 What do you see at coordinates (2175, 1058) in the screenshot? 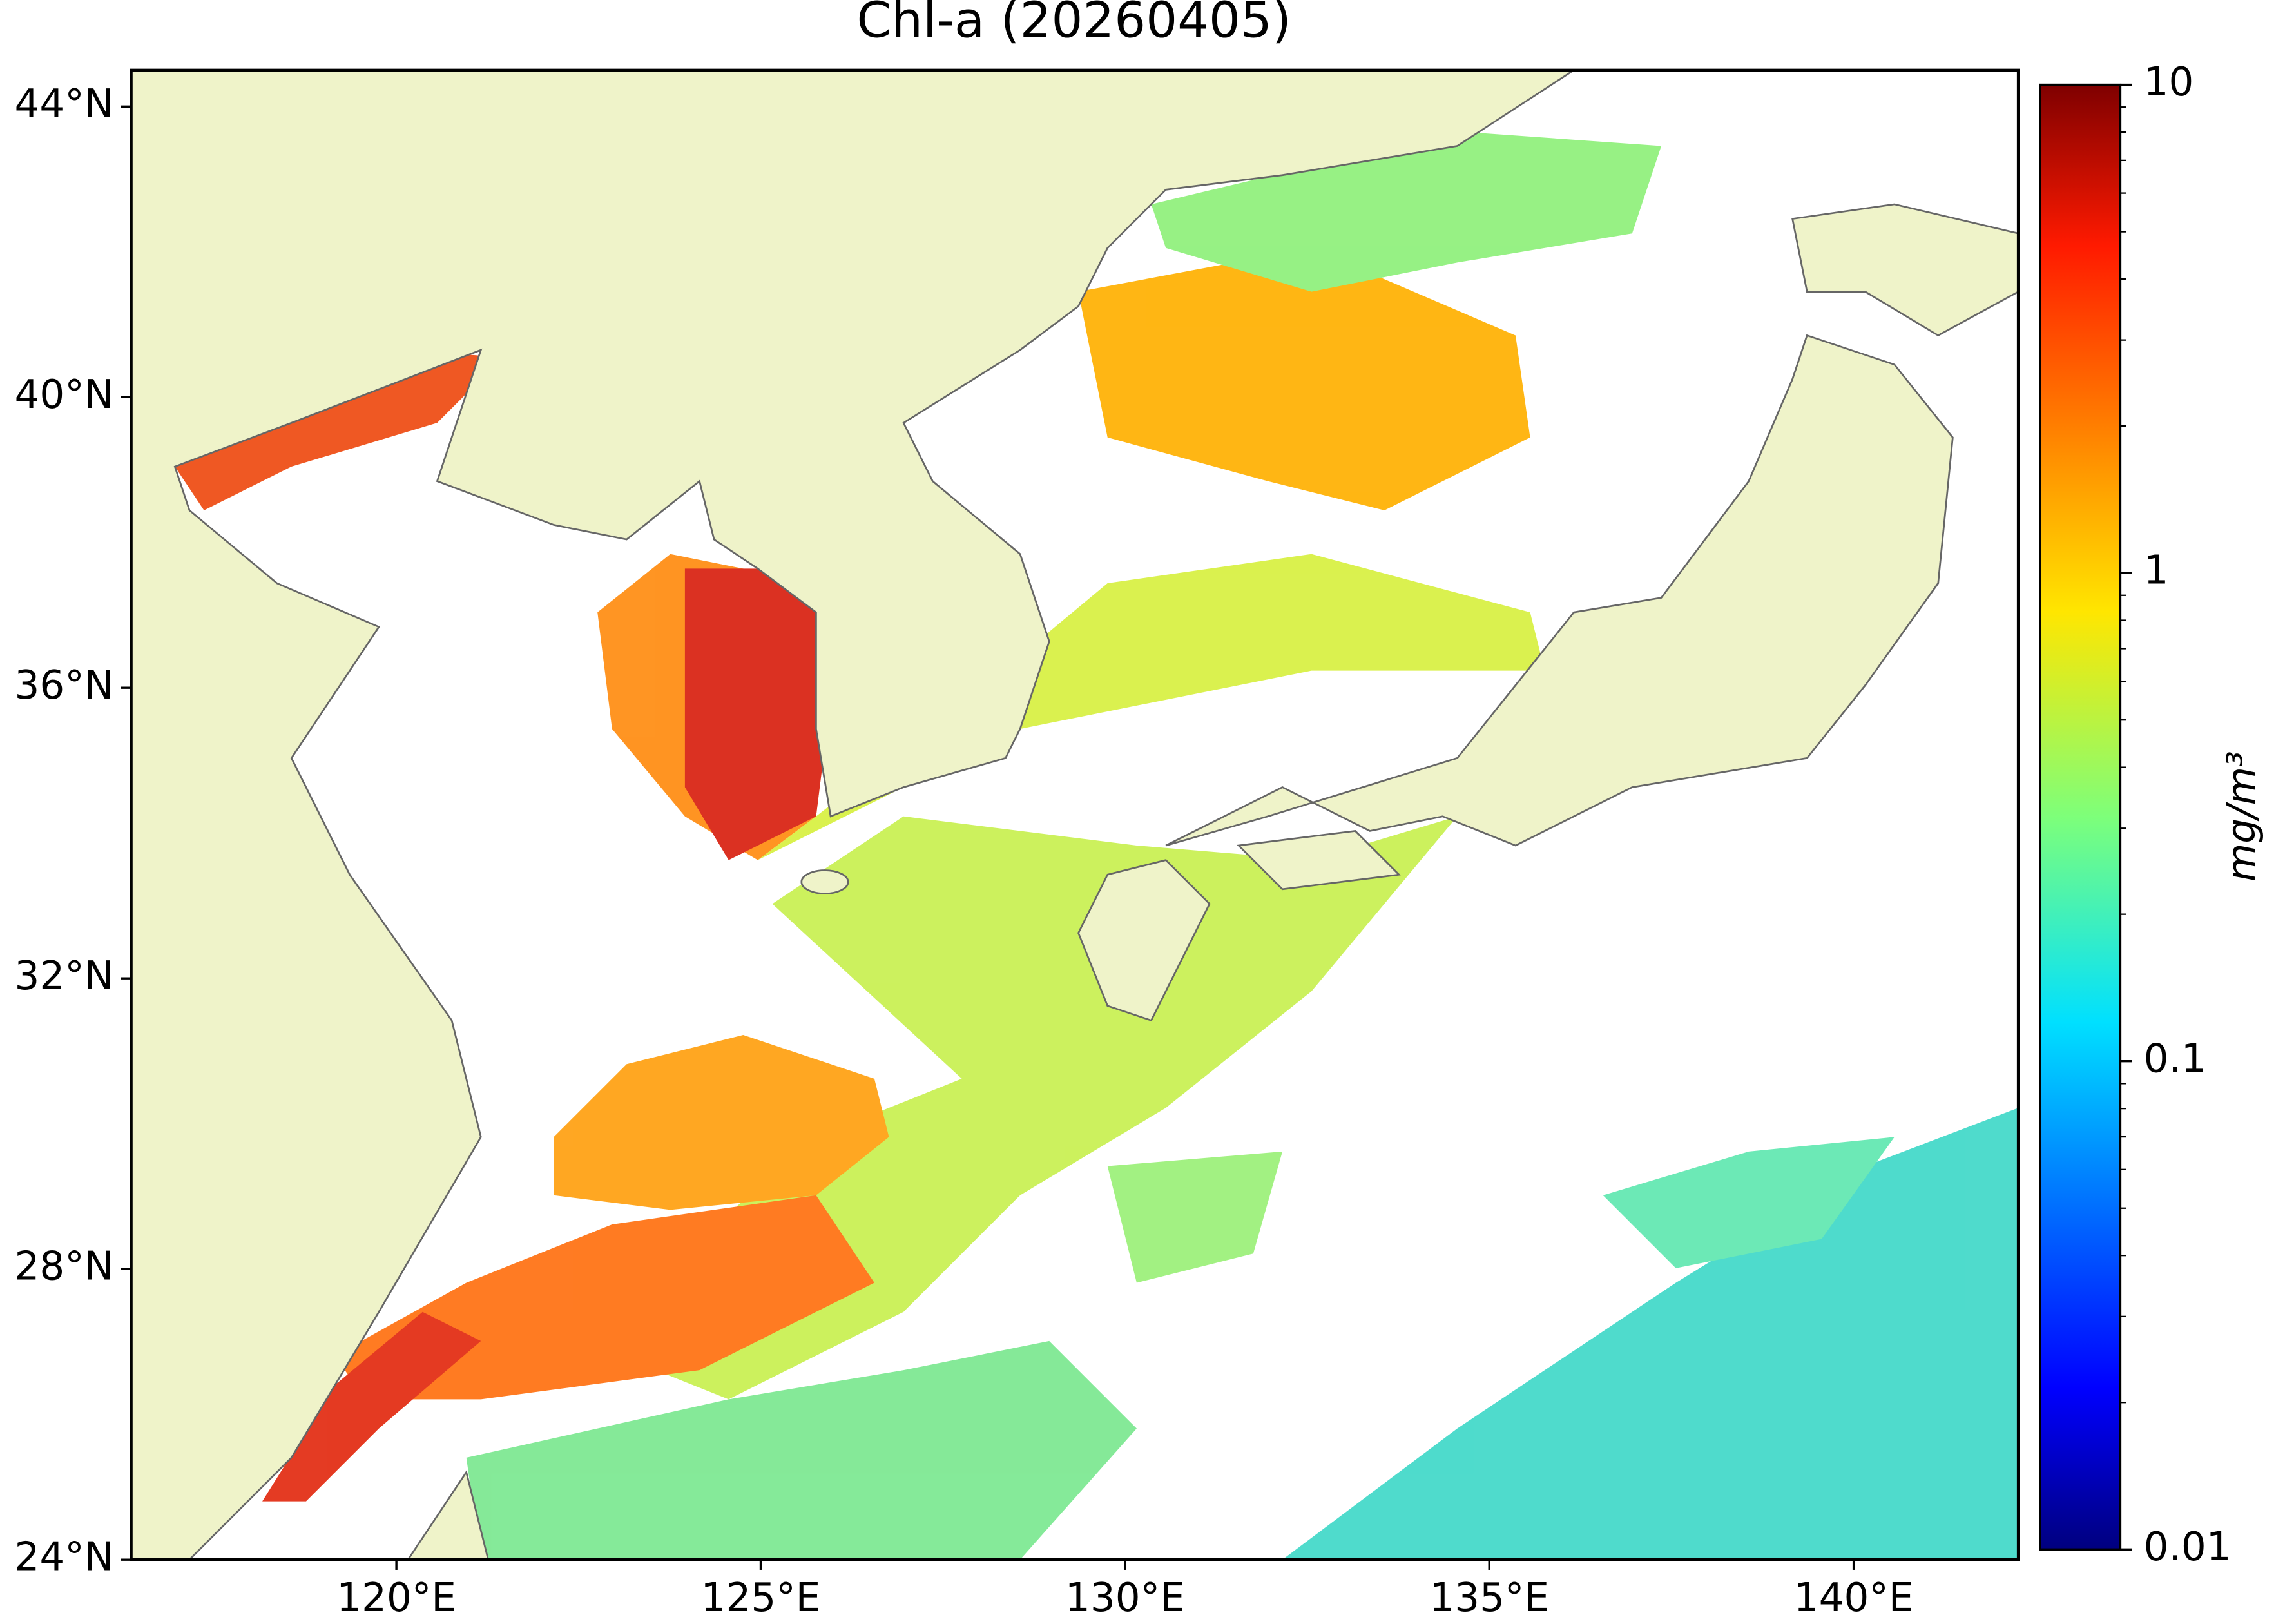
I see `colorbar-tick-label: 0.1` at bounding box center [2175, 1058].